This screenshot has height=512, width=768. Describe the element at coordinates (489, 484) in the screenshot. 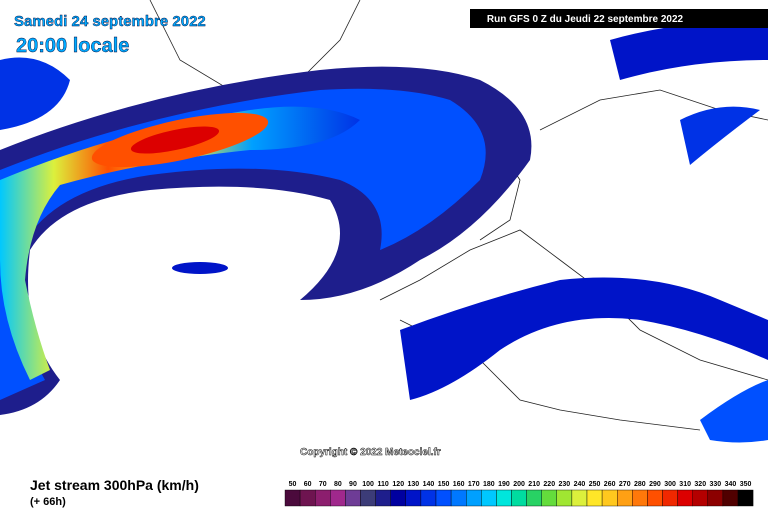

I see `legend-label: 180` at that location.